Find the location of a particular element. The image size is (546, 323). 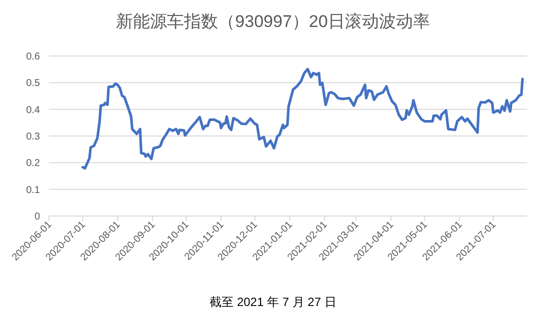

y-tick-label: 0.4 is located at coordinates (33, 110).